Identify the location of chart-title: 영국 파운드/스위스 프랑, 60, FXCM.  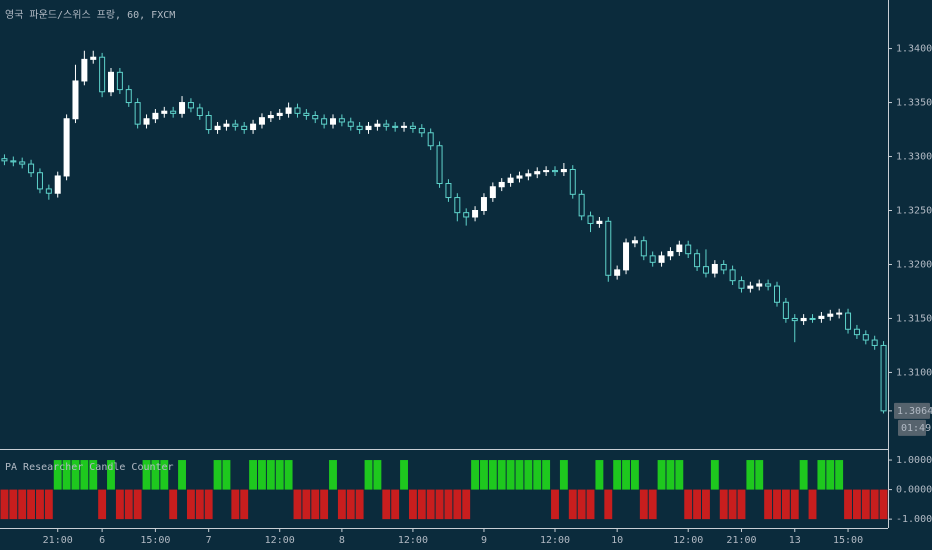
(90, 14).